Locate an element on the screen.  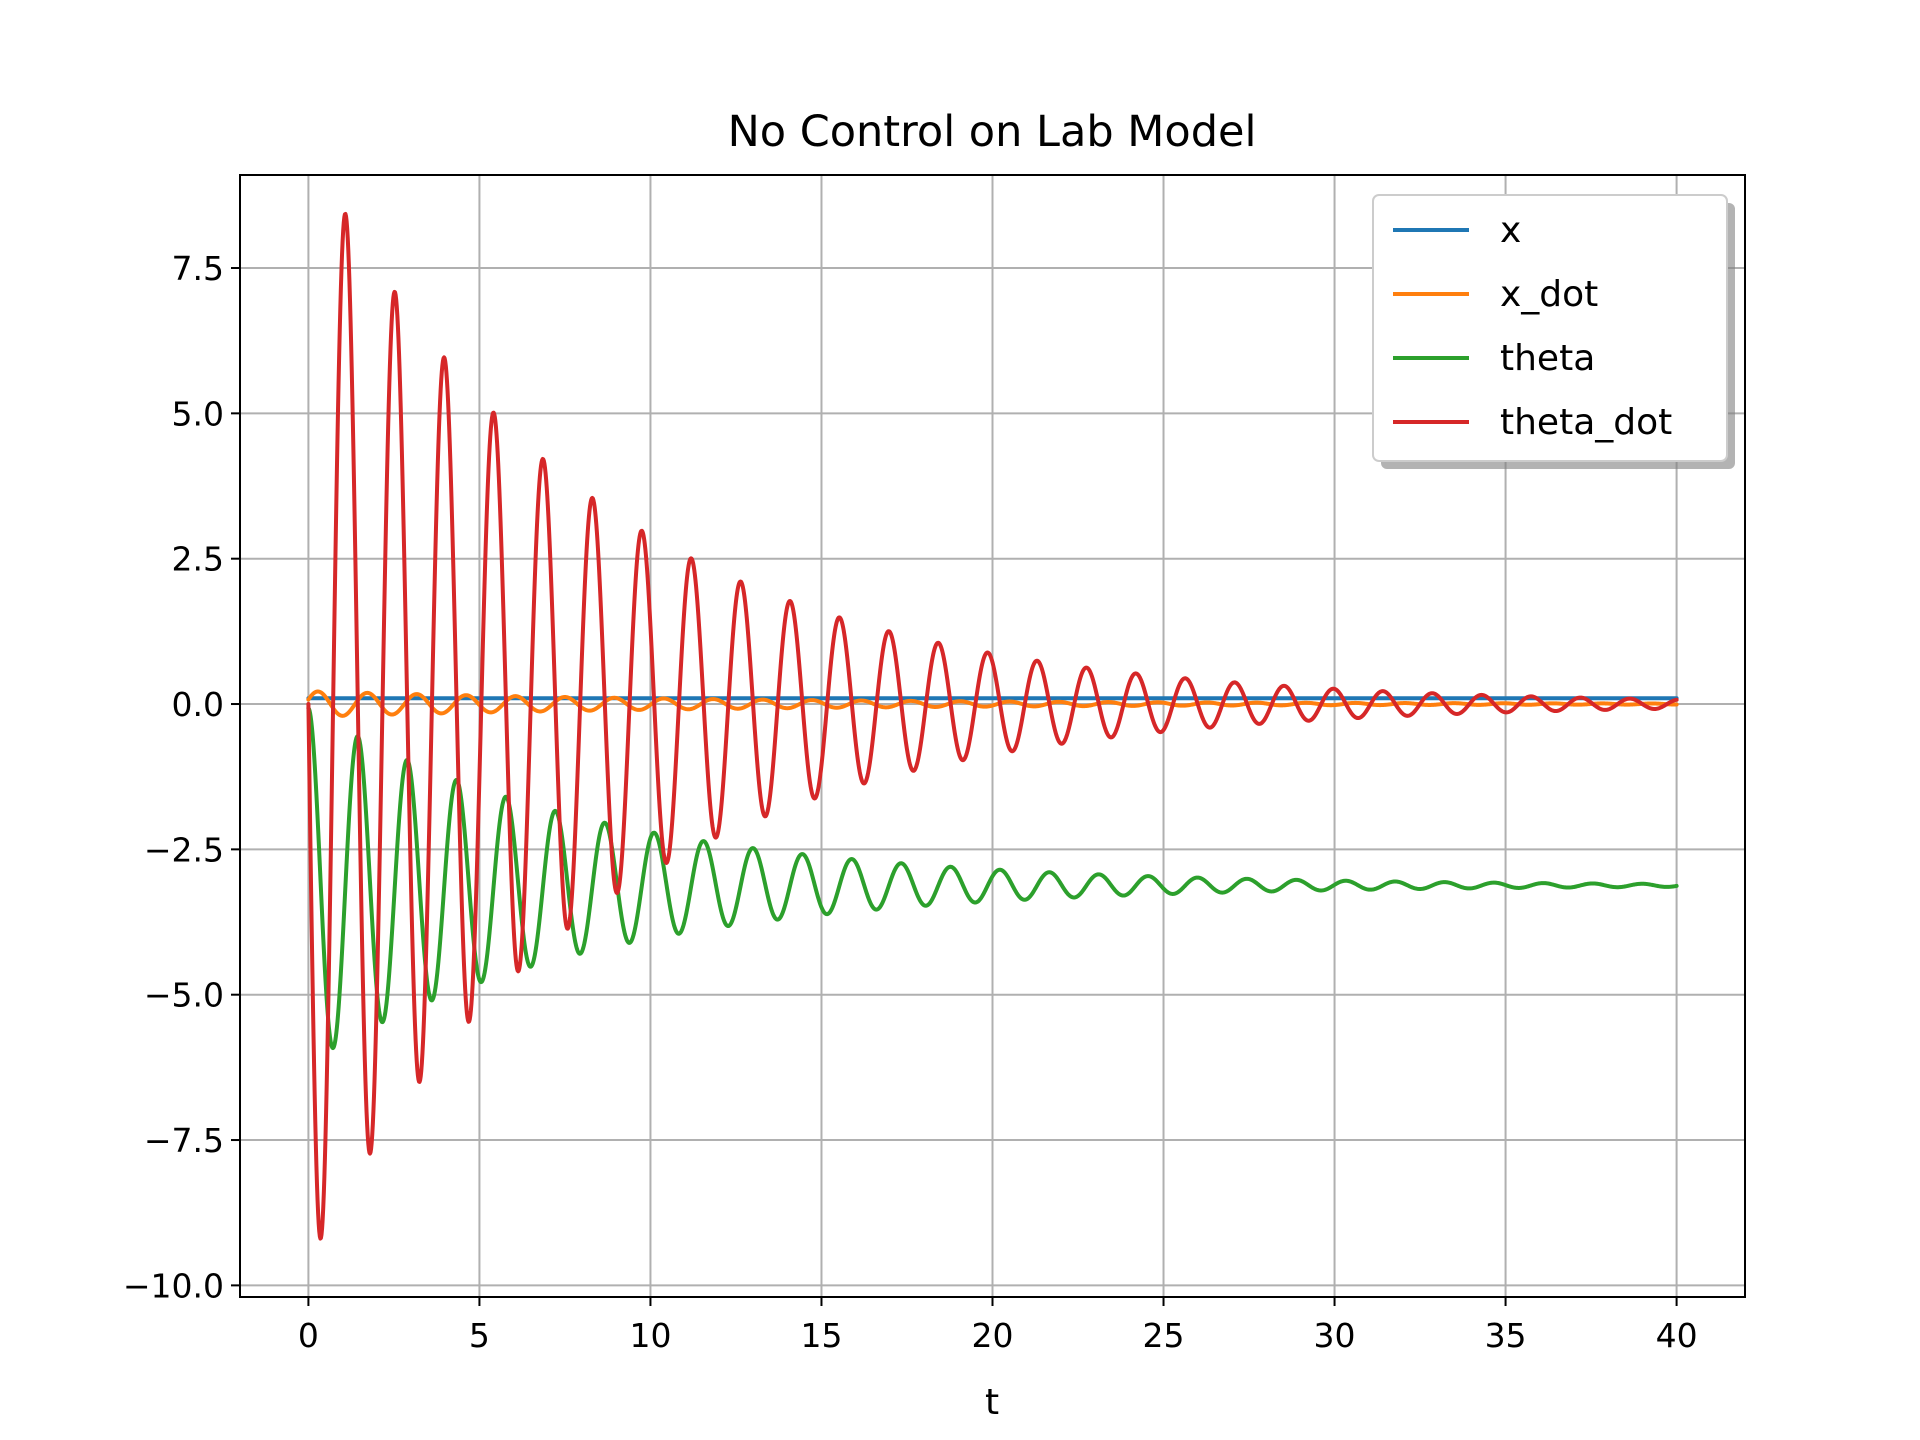
legend-label: theta is located at coordinates (1547, 358).